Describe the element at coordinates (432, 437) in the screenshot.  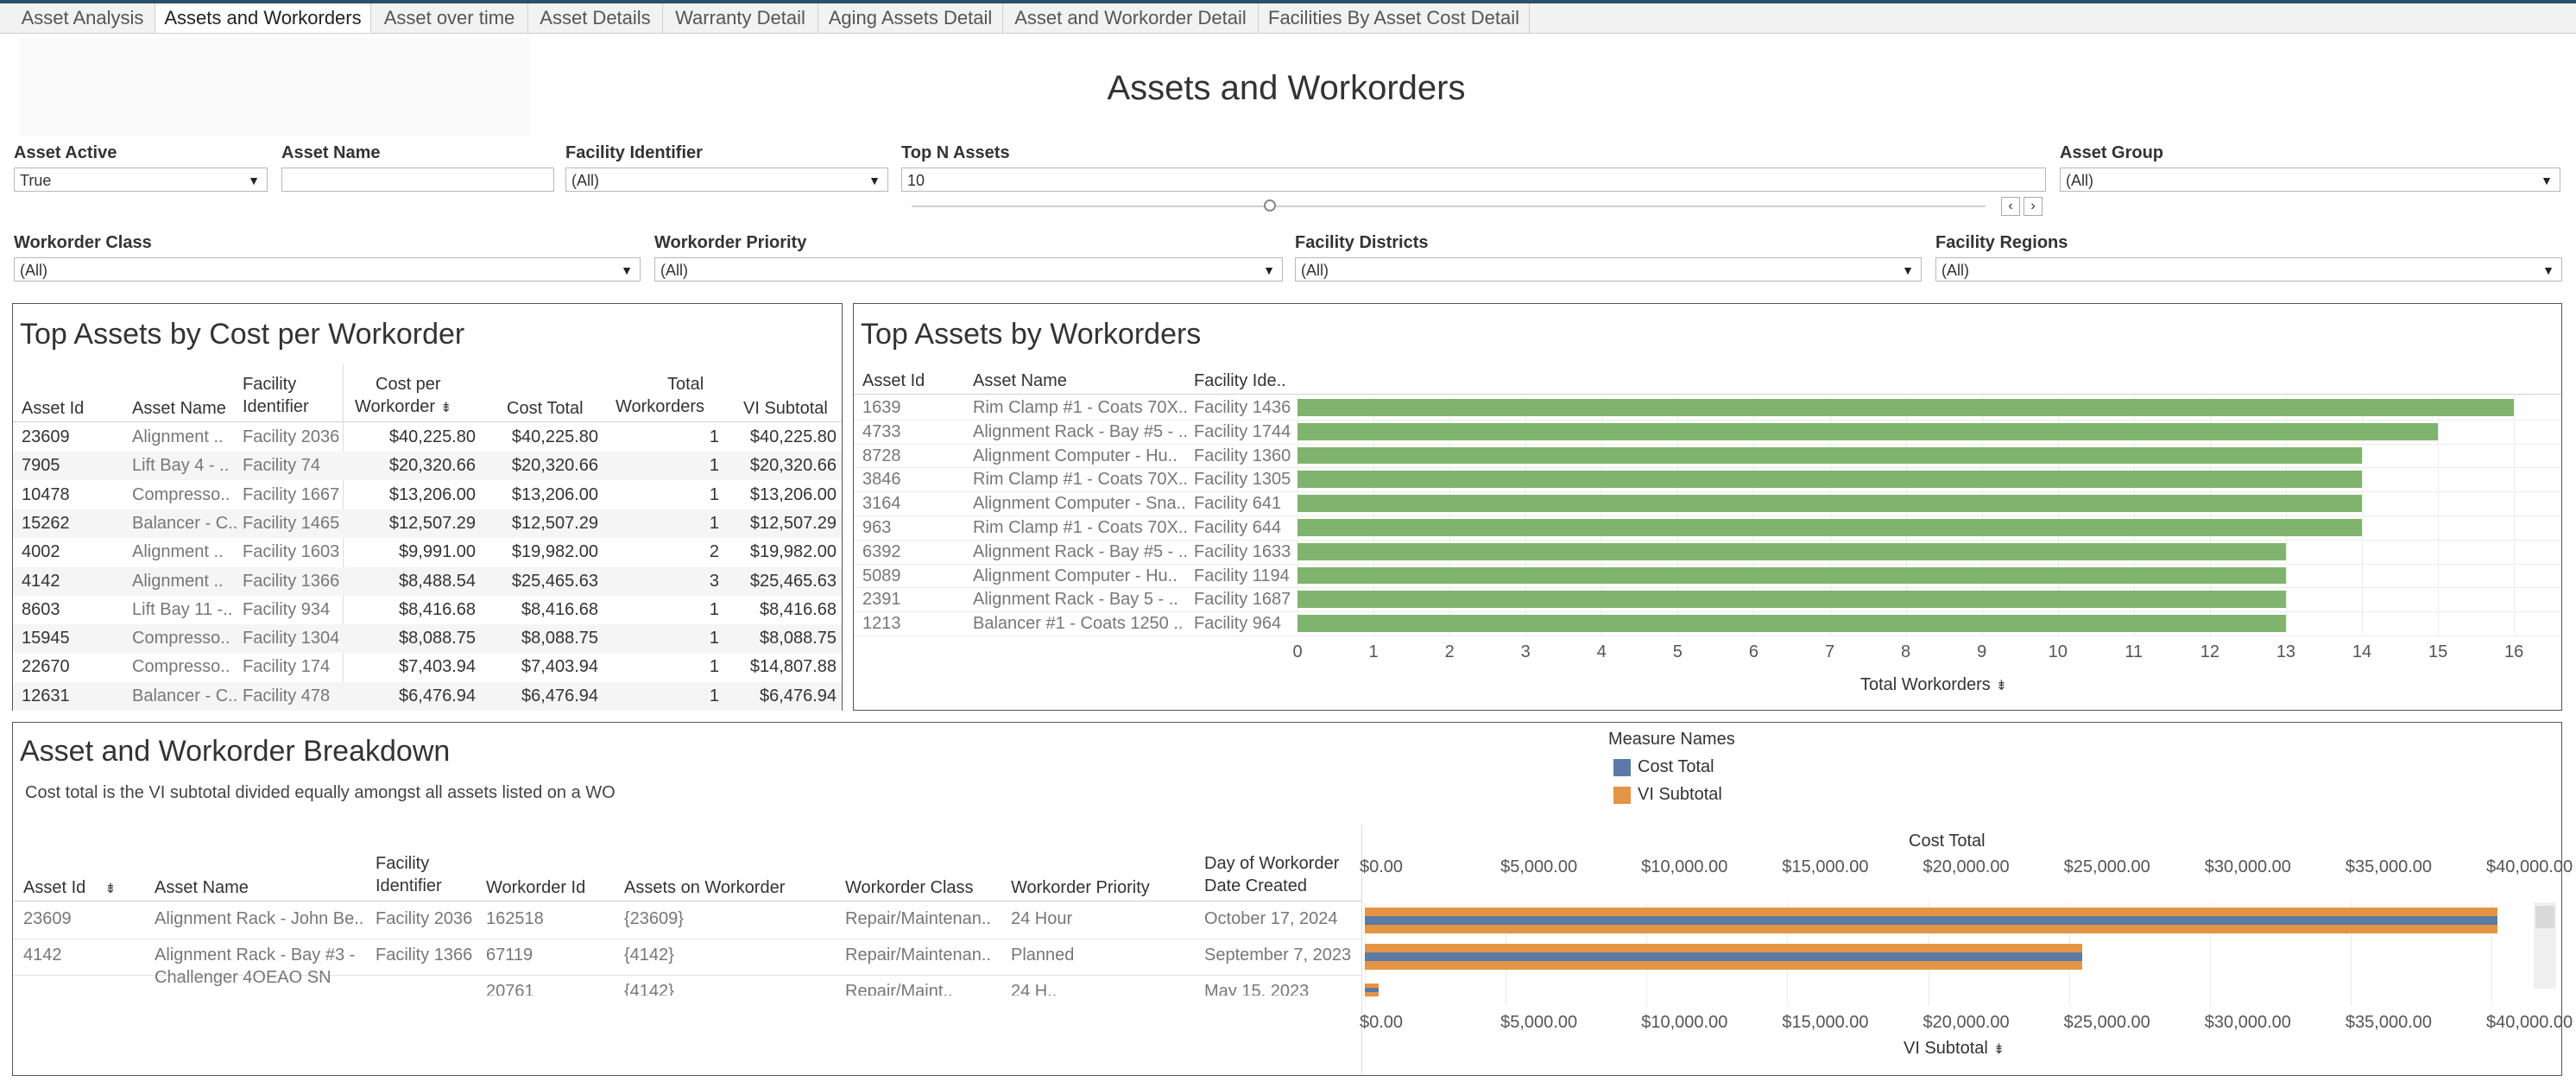
I see `cell-cost-per-workorder: $40,225.80` at that location.